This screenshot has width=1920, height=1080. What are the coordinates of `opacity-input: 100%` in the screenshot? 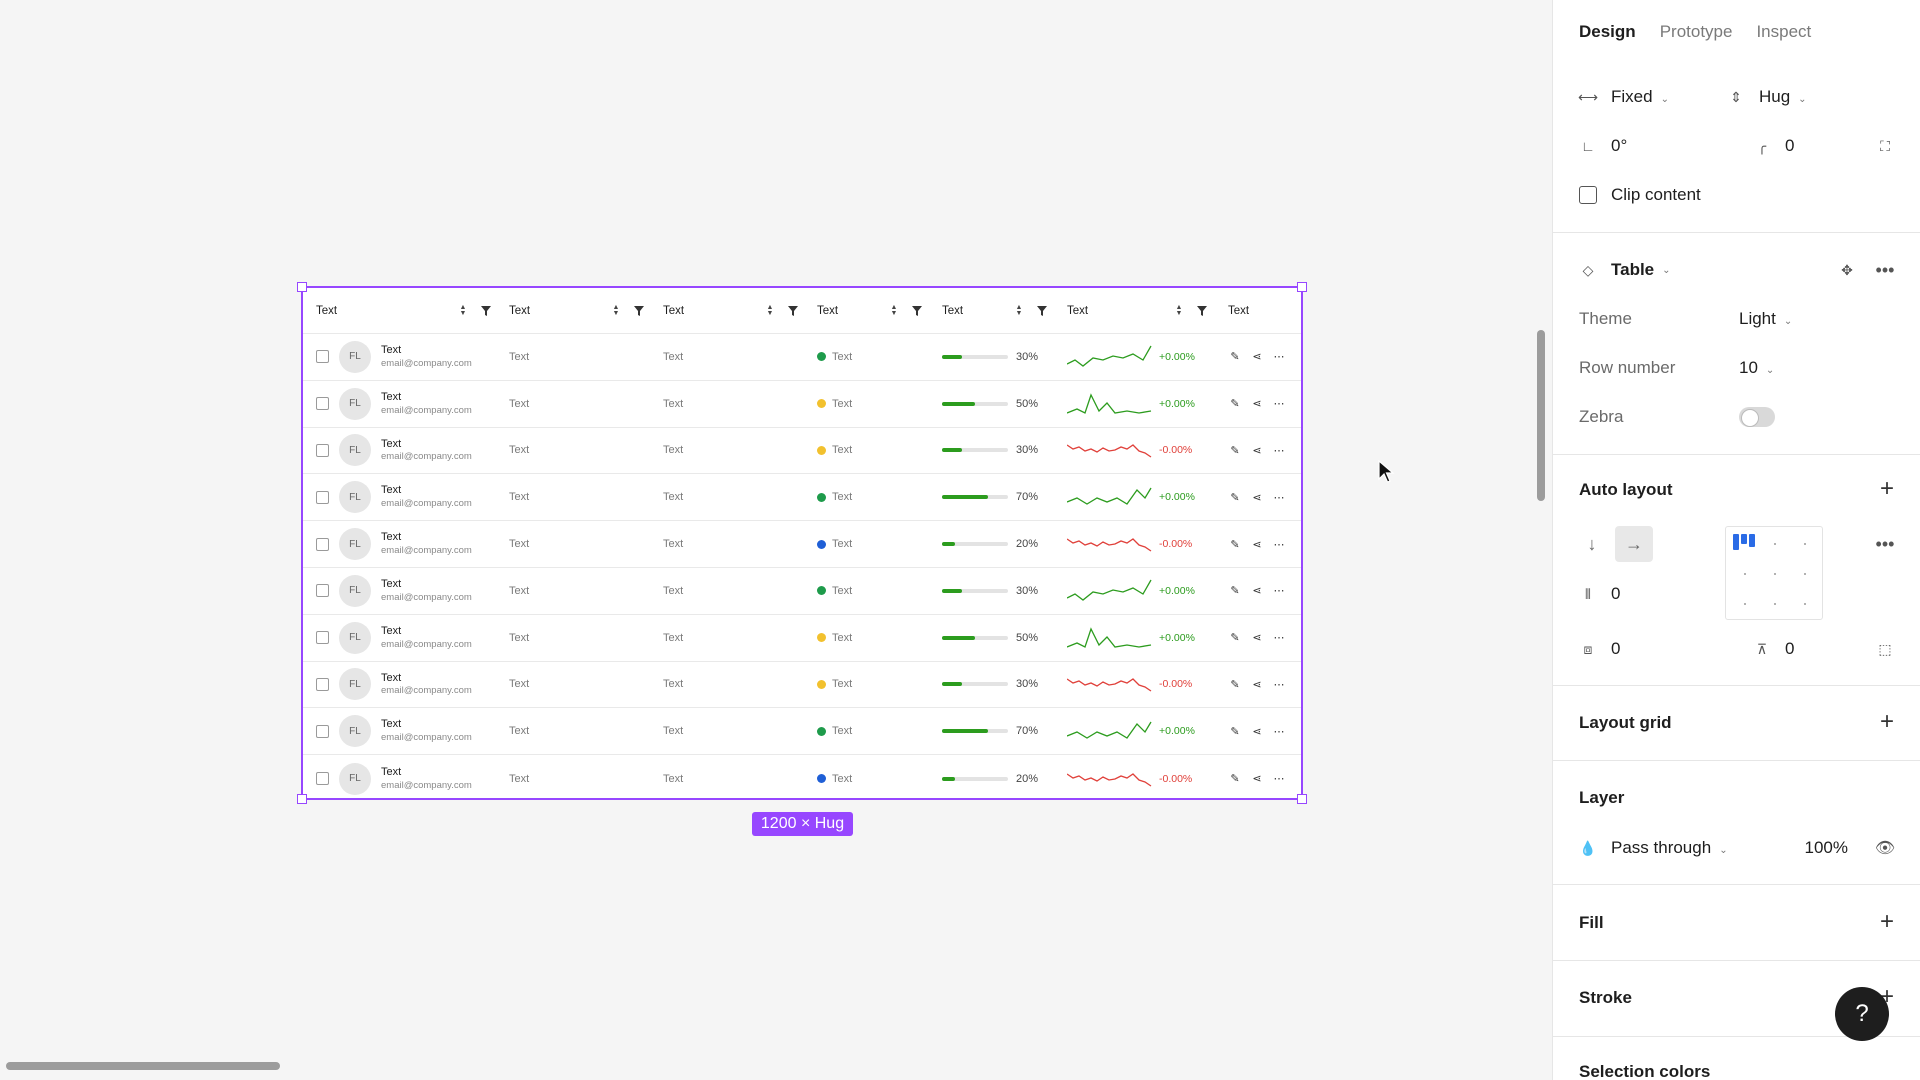 It's located at (1826, 847).